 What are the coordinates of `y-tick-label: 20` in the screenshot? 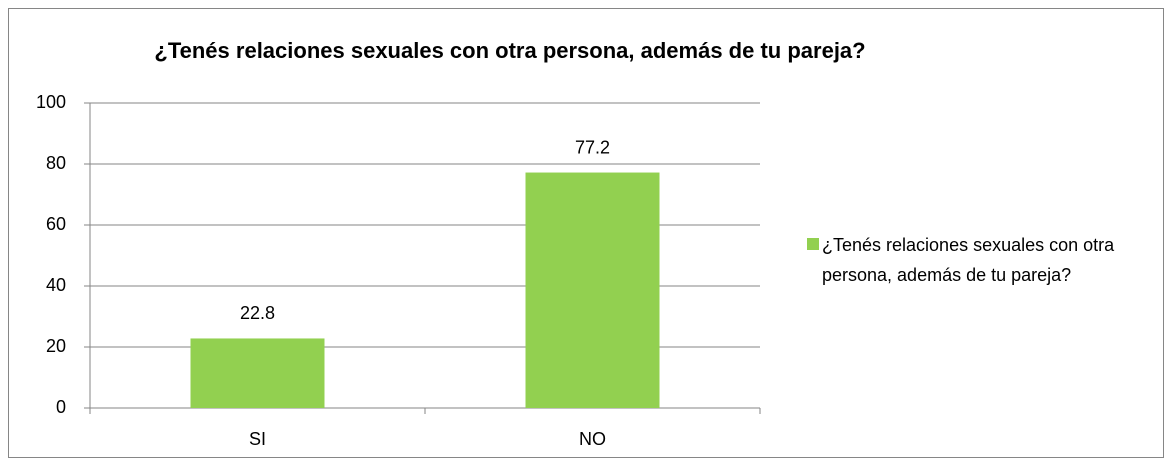 It's located at (56, 346).